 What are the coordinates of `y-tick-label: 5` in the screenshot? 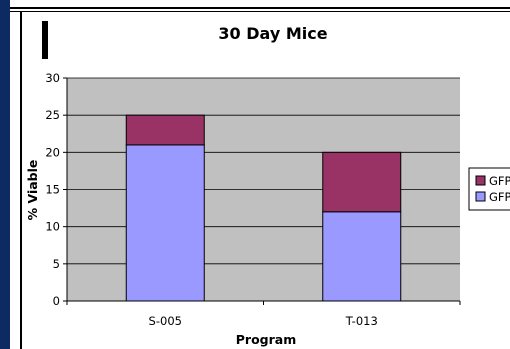 It's located at (56, 264).